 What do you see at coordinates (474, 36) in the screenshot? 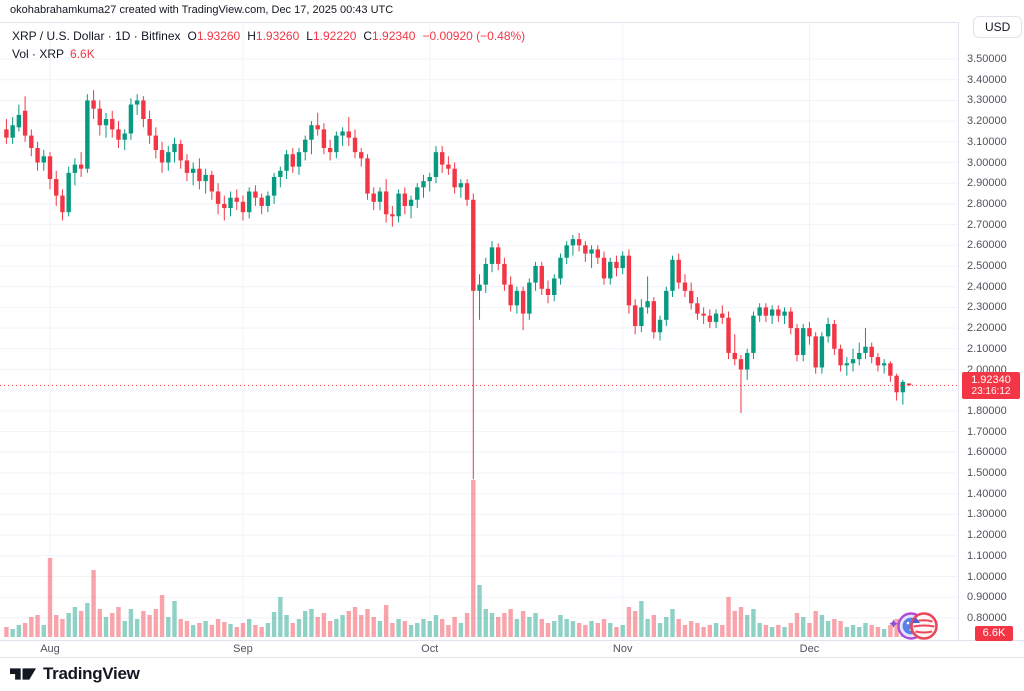
I see `change-value: −0.00920 (−0.48%)` at bounding box center [474, 36].